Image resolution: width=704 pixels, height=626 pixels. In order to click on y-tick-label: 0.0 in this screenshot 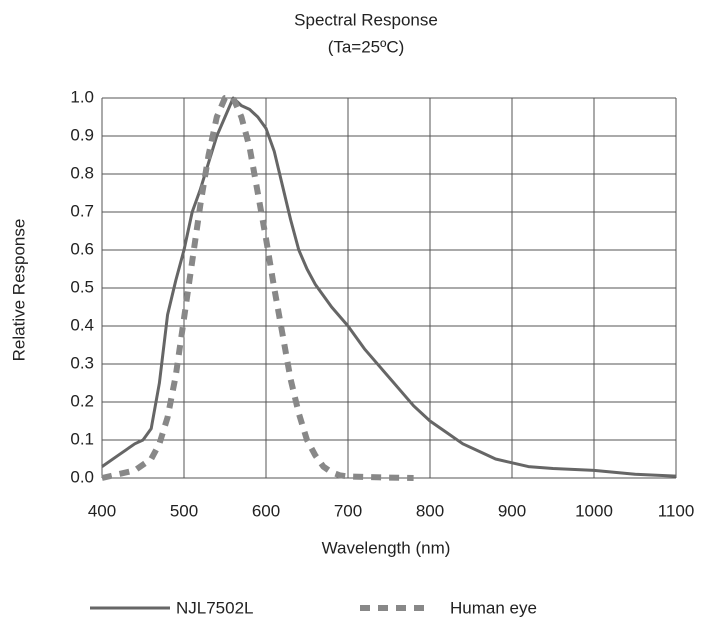, I will do `click(82, 476)`.